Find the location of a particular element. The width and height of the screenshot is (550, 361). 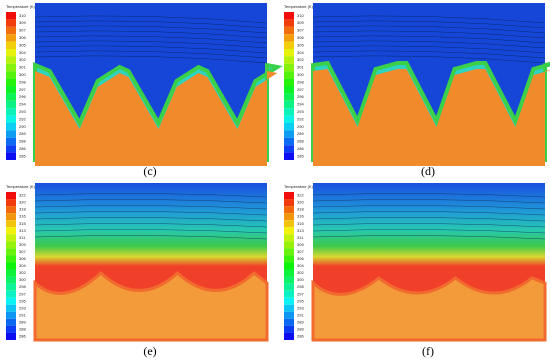

warm-region is located at coordinates (429, 309).